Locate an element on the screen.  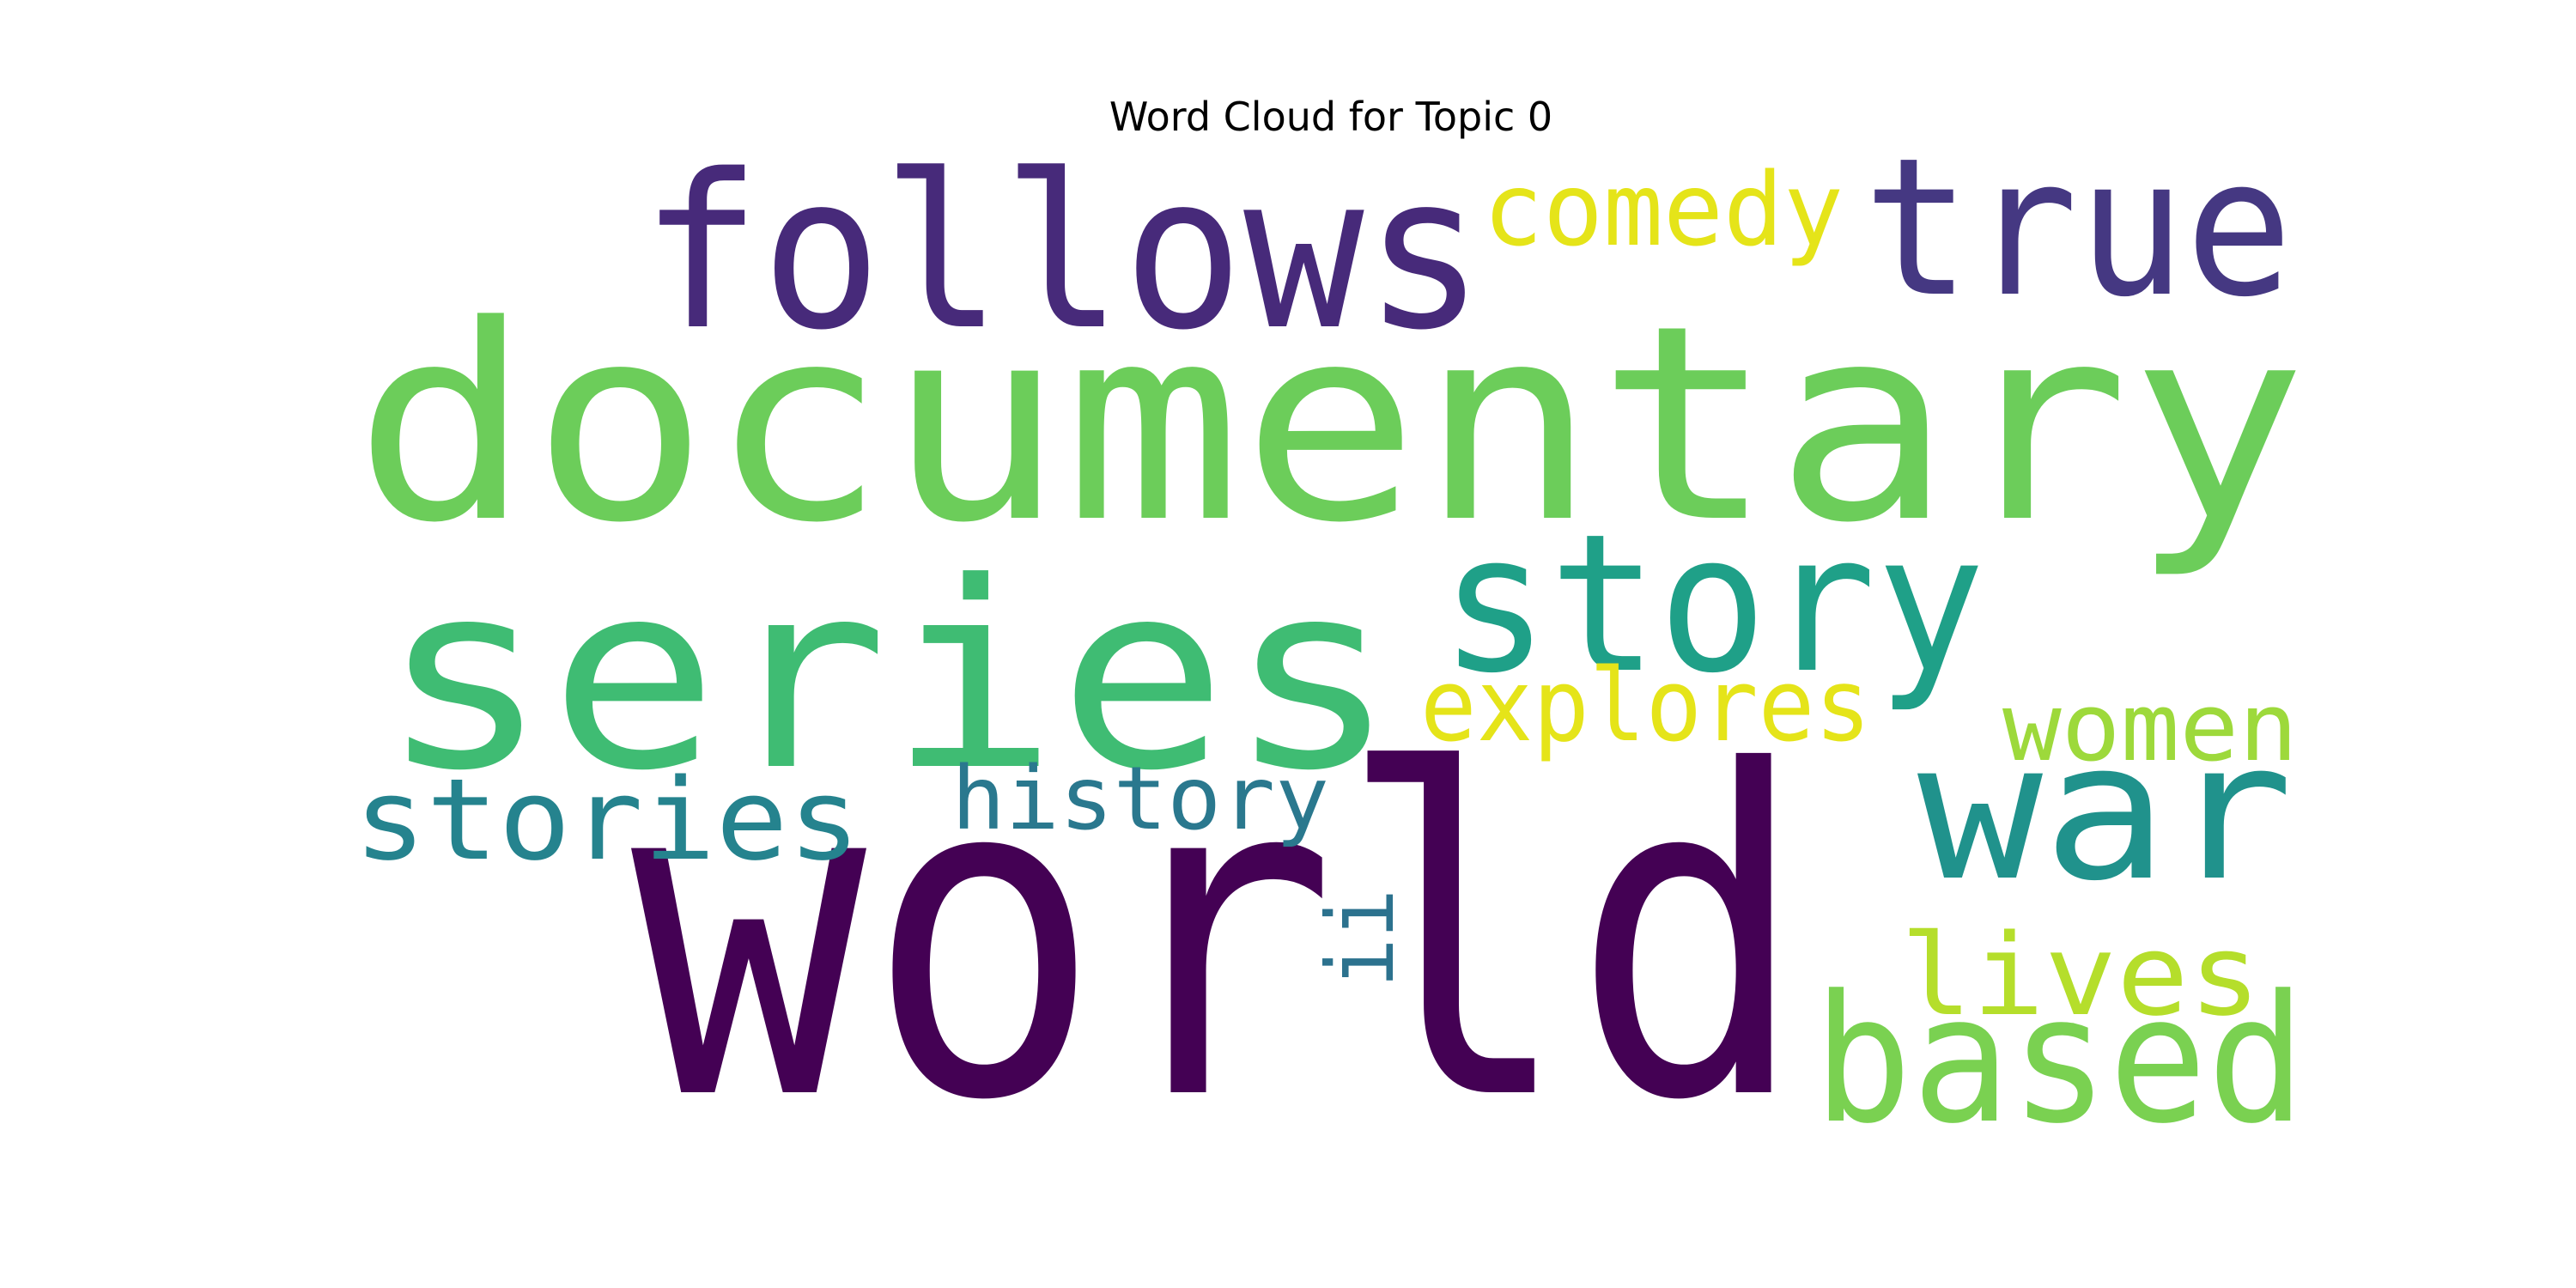
word-stories: stories is located at coordinates (607, 819).